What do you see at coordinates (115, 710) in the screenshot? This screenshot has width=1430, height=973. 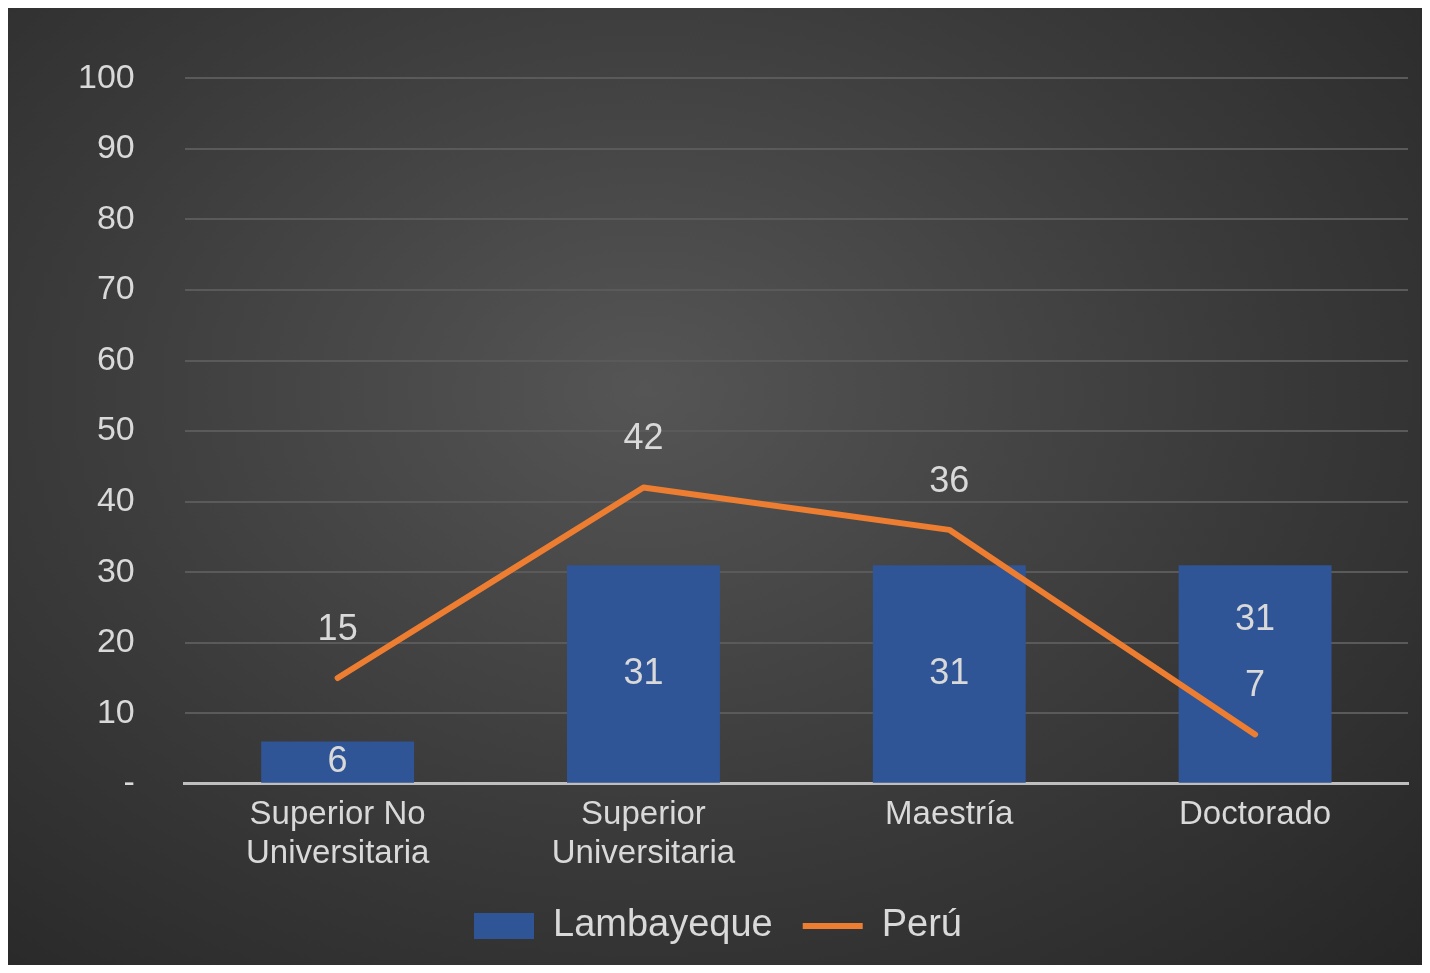 I see `y-tick-label: 10` at bounding box center [115, 710].